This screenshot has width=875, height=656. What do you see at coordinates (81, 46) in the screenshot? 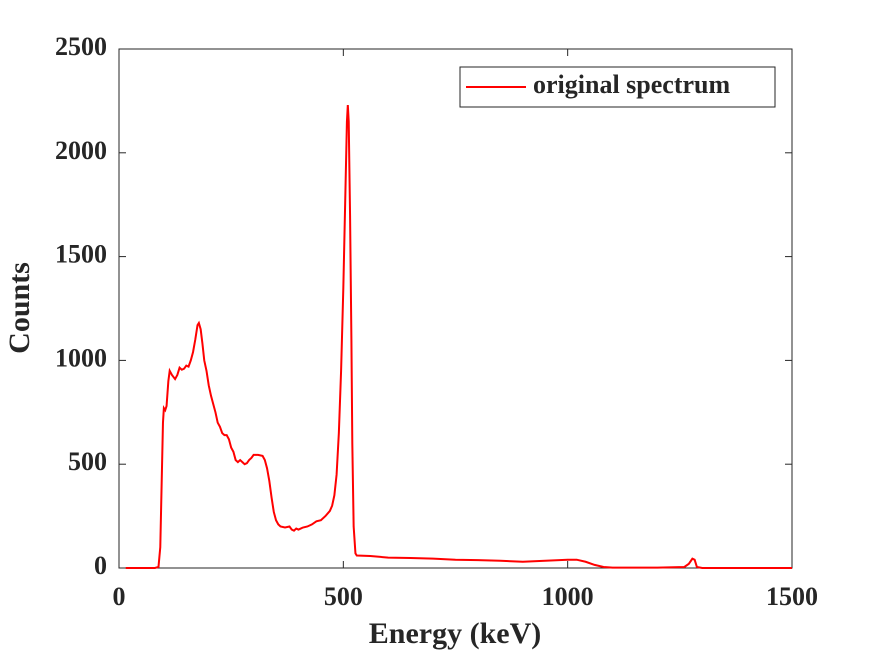
I see `y-tick-label: 2500` at bounding box center [81, 46].